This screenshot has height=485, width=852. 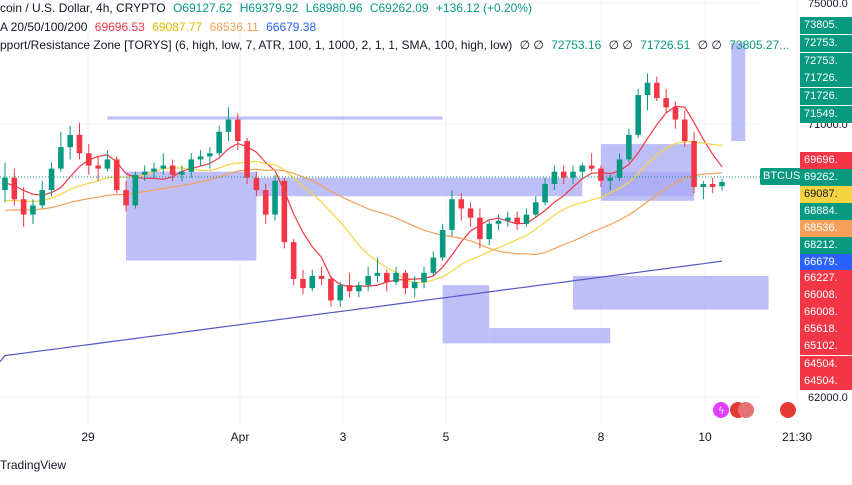 What do you see at coordinates (88, 437) in the screenshot?
I see `x-tick-label-0: 29` at bounding box center [88, 437].